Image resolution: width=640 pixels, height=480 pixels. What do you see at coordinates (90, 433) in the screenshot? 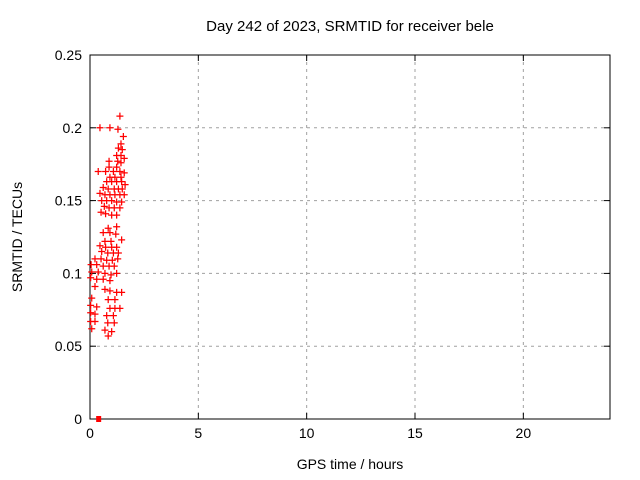
I see `x-tick-label: 0` at bounding box center [90, 433].